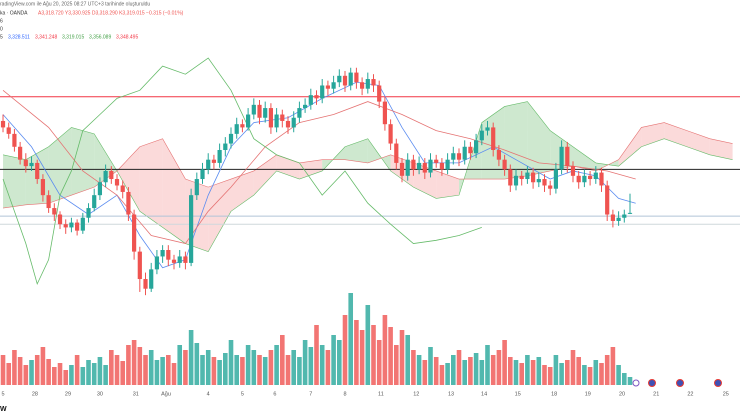  What do you see at coordinates (588, 394) in the screenshot?
I see `x-tick-label: 19` at bounding box center [588, 394].